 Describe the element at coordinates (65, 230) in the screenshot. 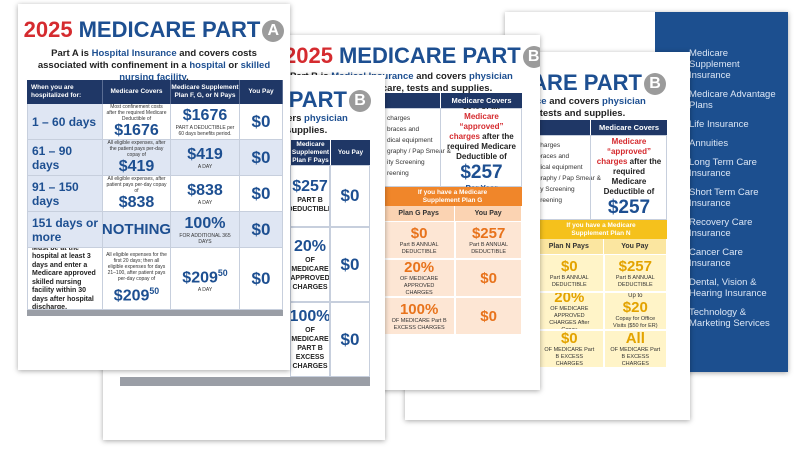

I see `row-label-cell: 151 days or more` at that location.